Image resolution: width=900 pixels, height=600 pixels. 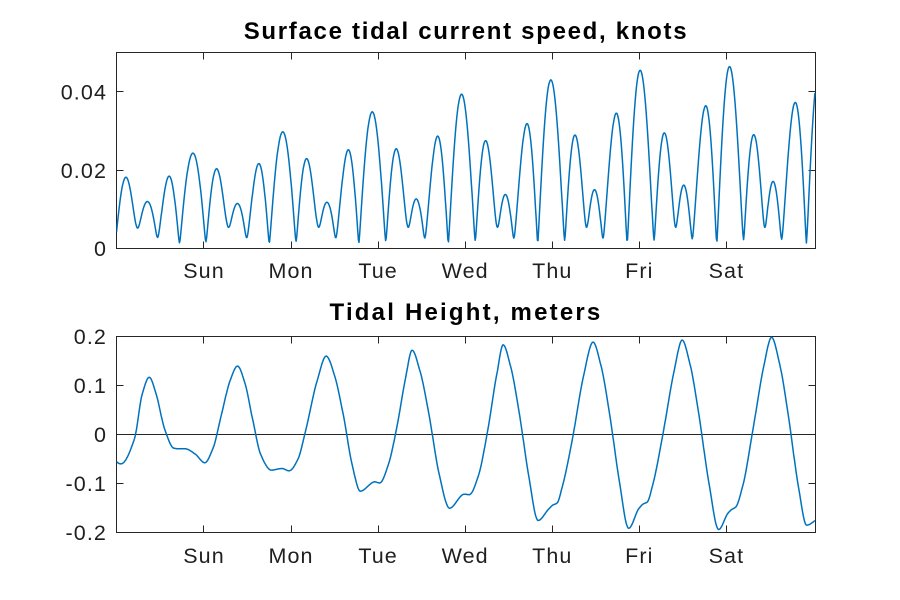 What do you see at coordinates (90, 386) in the screenshot?
I see `svg-text: 0.1` at bounding box center [90, 386].